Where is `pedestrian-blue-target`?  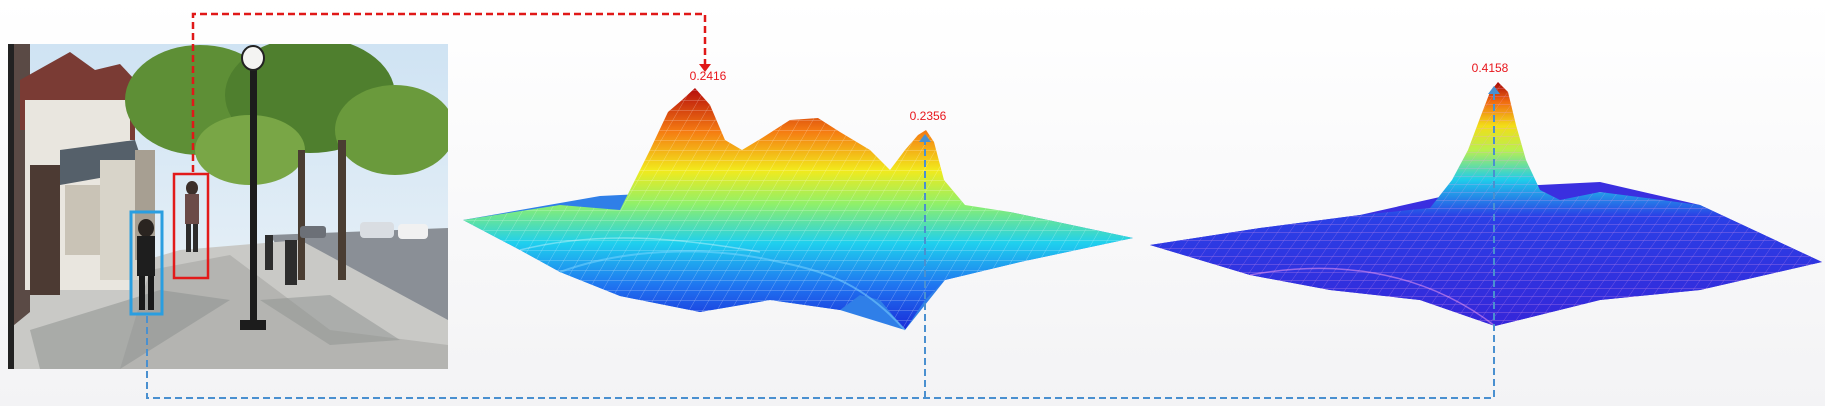 pedestrian-blue-target is located at coordinates (146, 264).